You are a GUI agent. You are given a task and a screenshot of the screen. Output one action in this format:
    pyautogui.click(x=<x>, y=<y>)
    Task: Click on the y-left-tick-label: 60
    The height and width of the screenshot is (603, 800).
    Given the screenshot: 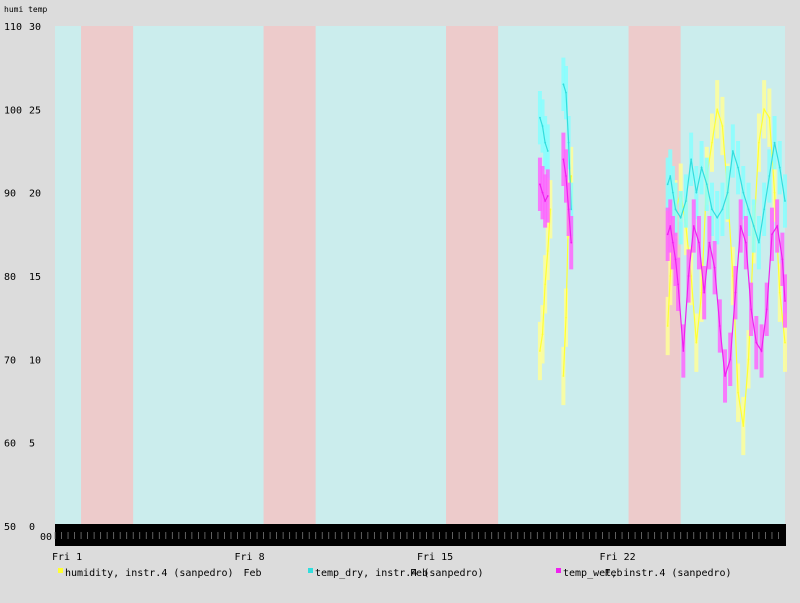 What is the action you would take?
    pyautogui.click(x=10, y=444)
    